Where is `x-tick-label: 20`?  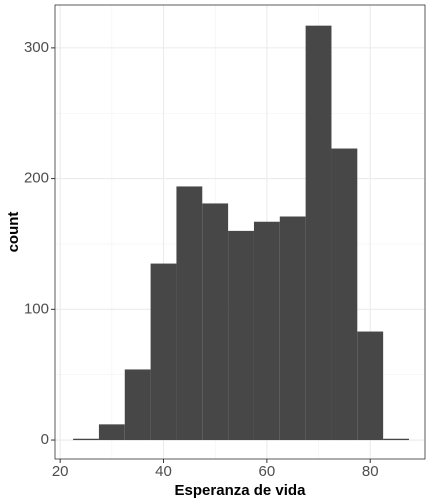
x-tick-label: 20 is located at coordinates (60, 471).